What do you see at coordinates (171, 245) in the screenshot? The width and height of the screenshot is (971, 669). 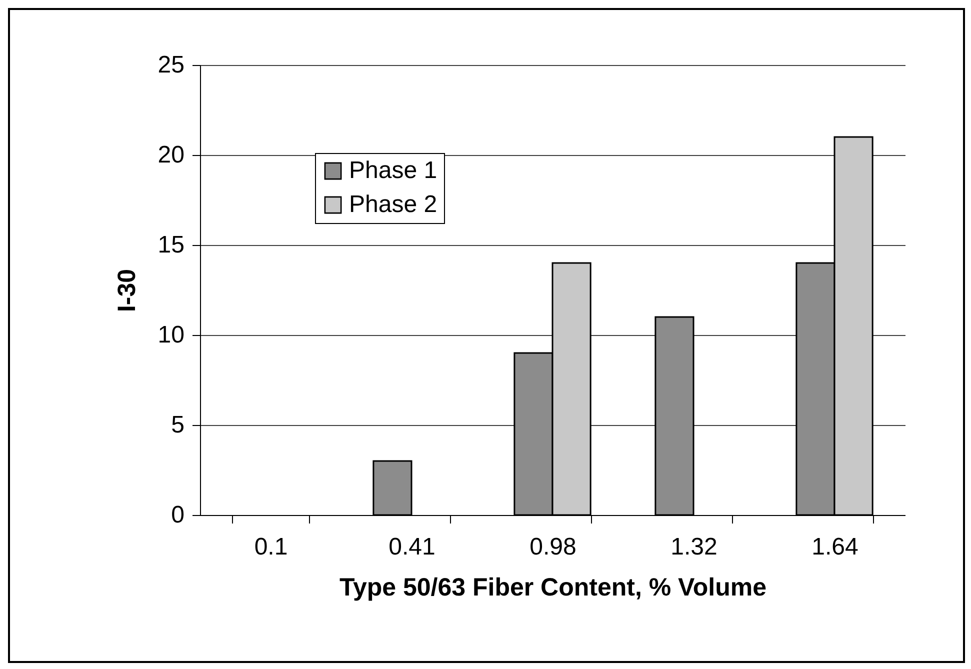 I see `y-tick-label: 15` at bounding box center [171, 245].